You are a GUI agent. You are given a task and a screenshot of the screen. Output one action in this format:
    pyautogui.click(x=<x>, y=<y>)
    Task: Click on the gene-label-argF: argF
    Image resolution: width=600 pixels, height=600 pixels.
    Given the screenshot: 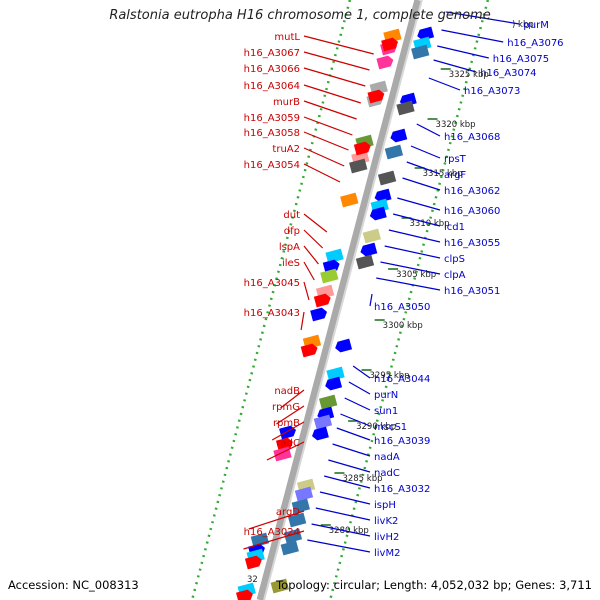 What is the action you would take?
    pyautogui.click(x=455, y=175)
    